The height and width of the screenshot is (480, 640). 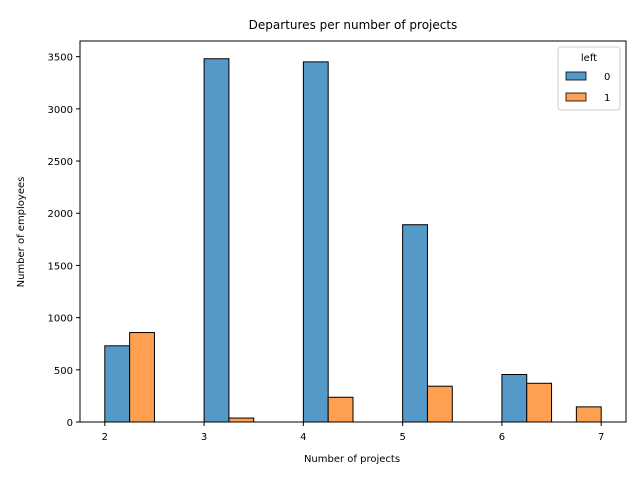 What do you see at coordinates (601, 437) in the screenshot?
I see `x-tick-label-5: 7` at bounding box center [601, 437].